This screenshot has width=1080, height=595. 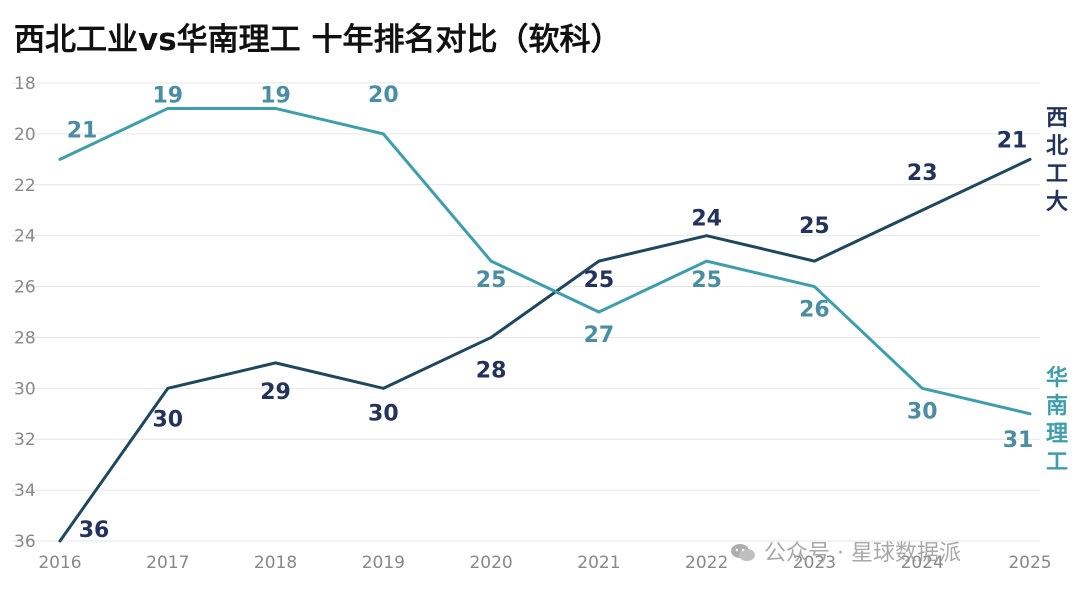 I want to click on y-tick-label: 30, so click(x=25, y=389).